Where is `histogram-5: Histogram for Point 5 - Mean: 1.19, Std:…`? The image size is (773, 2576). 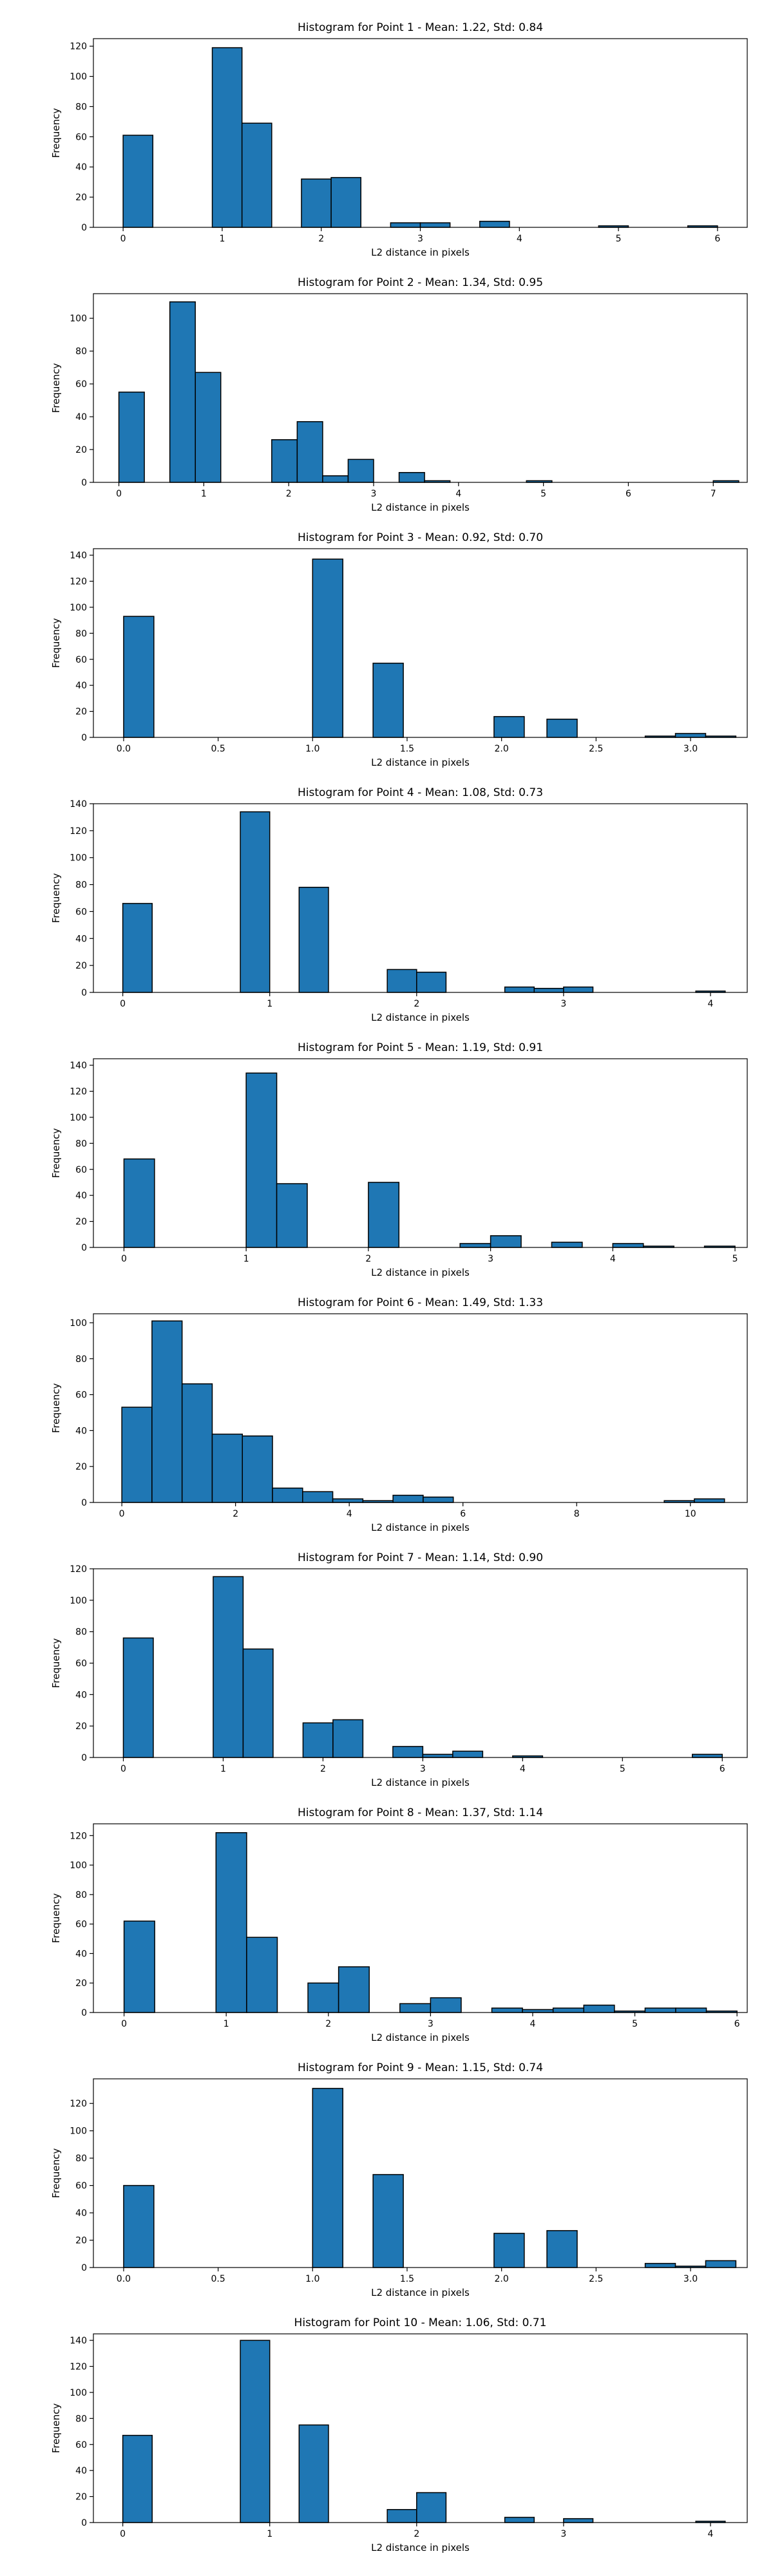 histogram-5: Histogram for Point 5 - Mean: 1.19, Std:… is located at coordinates (399, 1159).